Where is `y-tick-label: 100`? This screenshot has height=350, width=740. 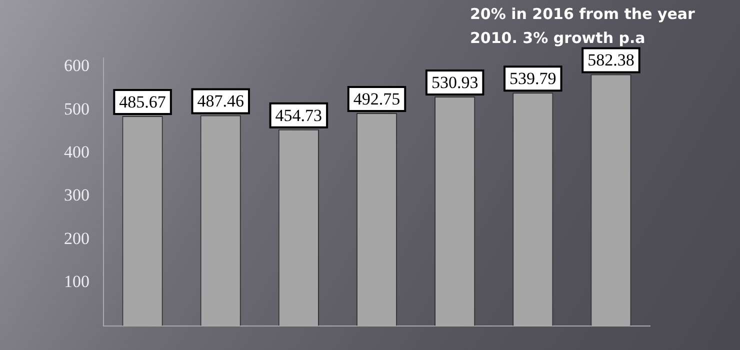 y-tick-label: 100 is located at coordinates (77, 282).